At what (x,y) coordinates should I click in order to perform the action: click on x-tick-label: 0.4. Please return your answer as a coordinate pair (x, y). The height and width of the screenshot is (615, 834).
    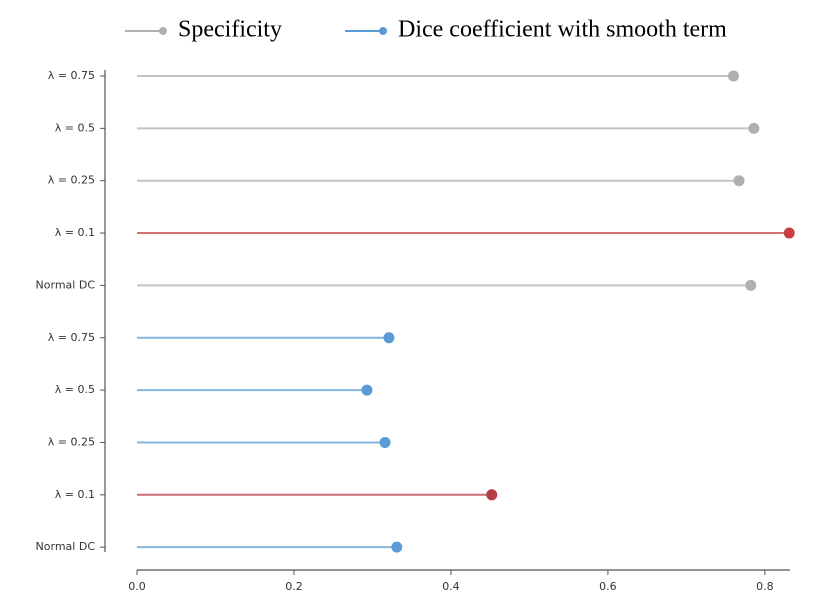
    Looking at the image, I should click on (451, 586).